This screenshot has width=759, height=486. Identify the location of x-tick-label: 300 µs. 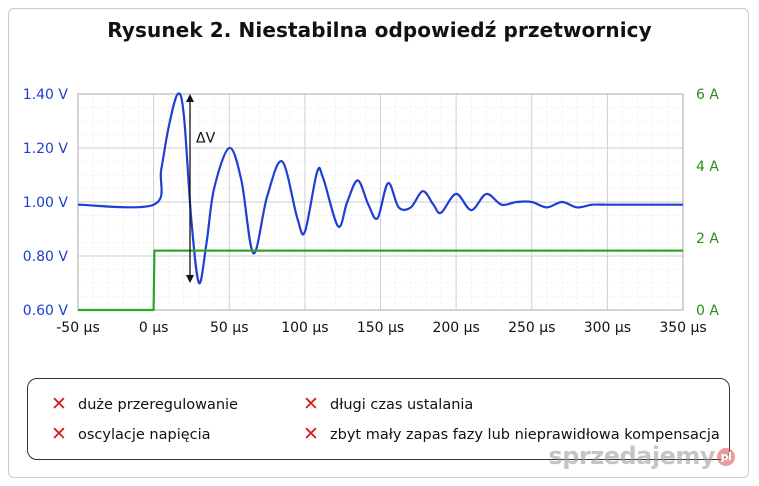
(607, 328).